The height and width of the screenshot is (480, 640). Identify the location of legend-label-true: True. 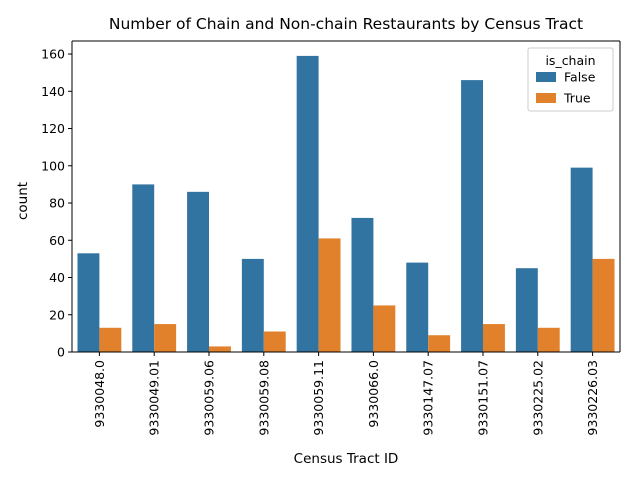
(577, 98).